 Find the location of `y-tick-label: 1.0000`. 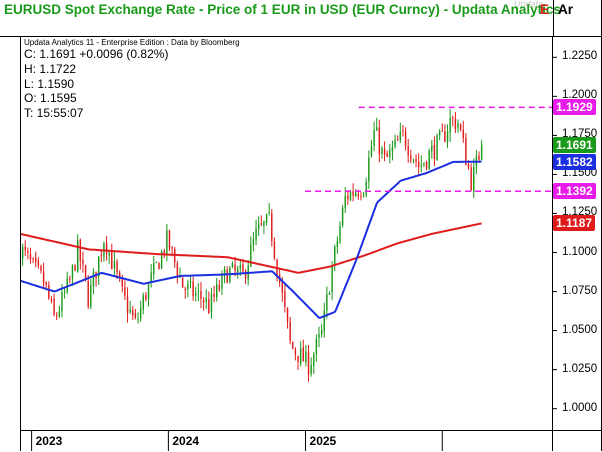

y-tick-label: 1.0000 is located at coordinates (580, 407).